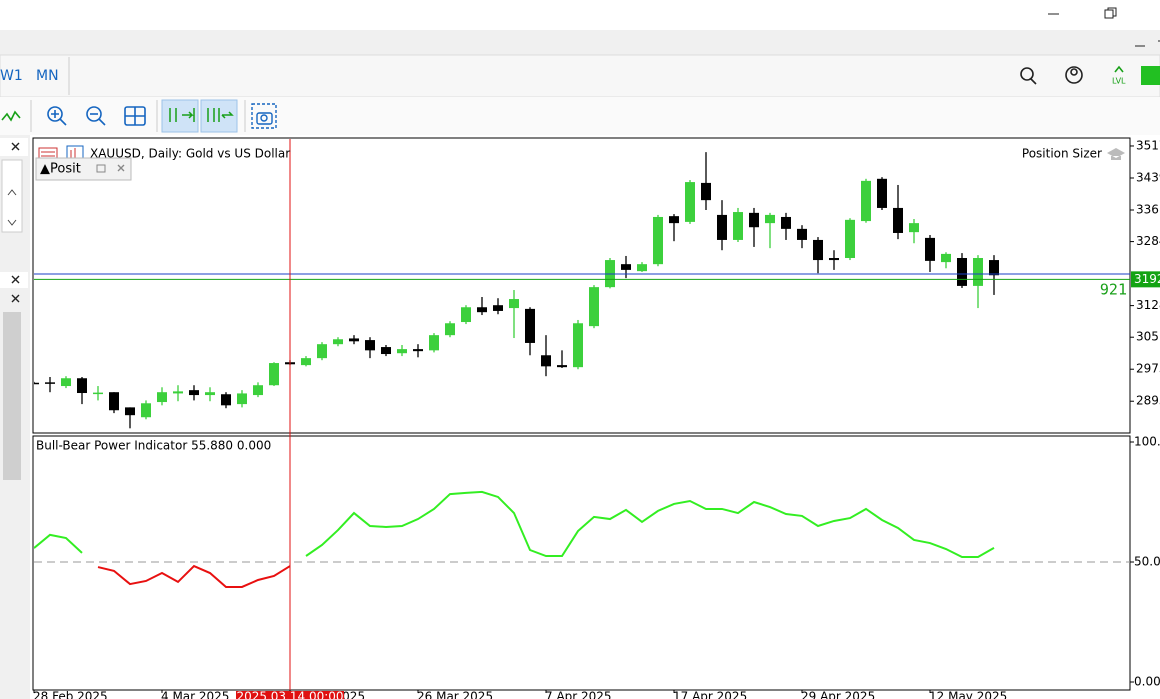 The height and width of the screenshot is (699, 1160). I want to click on chart-shift-icon, so click(220, 115).